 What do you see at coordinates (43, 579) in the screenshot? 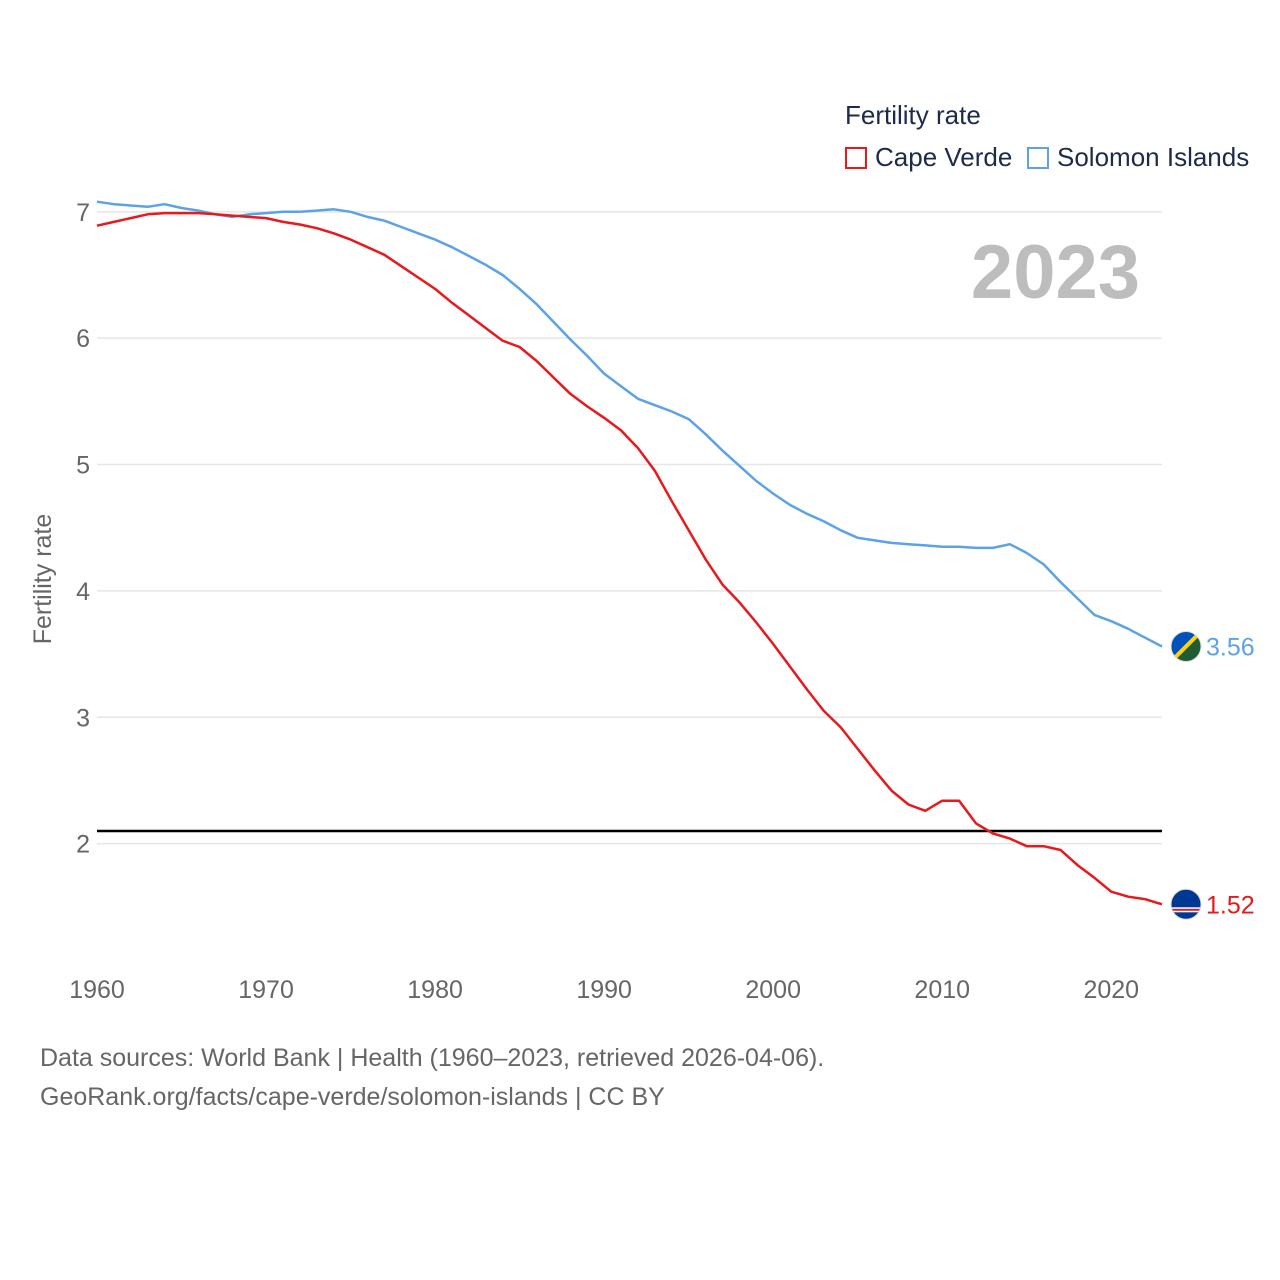
I see `y-axis-label: Fertility rate` at bounding box center [43, 579].